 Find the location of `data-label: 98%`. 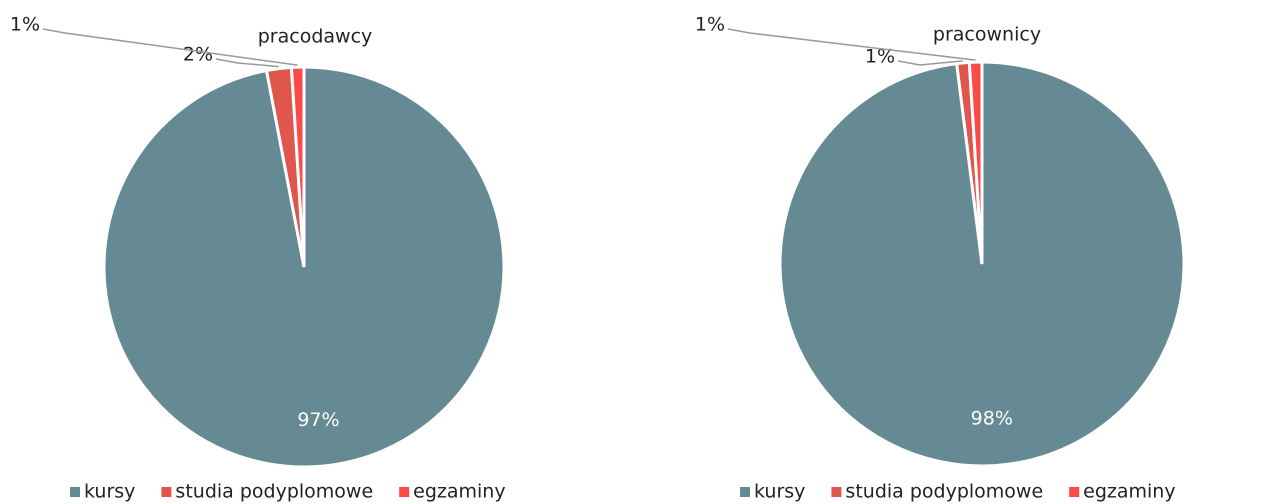

data-label: 98% is located at coordinates (992, 419).